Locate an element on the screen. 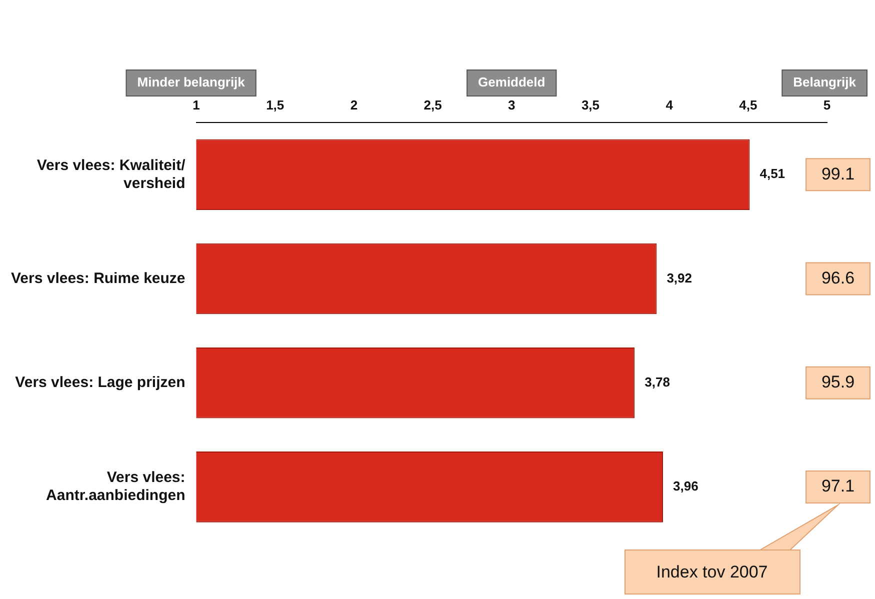 Image resolution: width=875 pixels, height=599 pixels. y-tick-label: Vers vlees: Aantr.aanbiedingen is located at coordinates (116, 486).